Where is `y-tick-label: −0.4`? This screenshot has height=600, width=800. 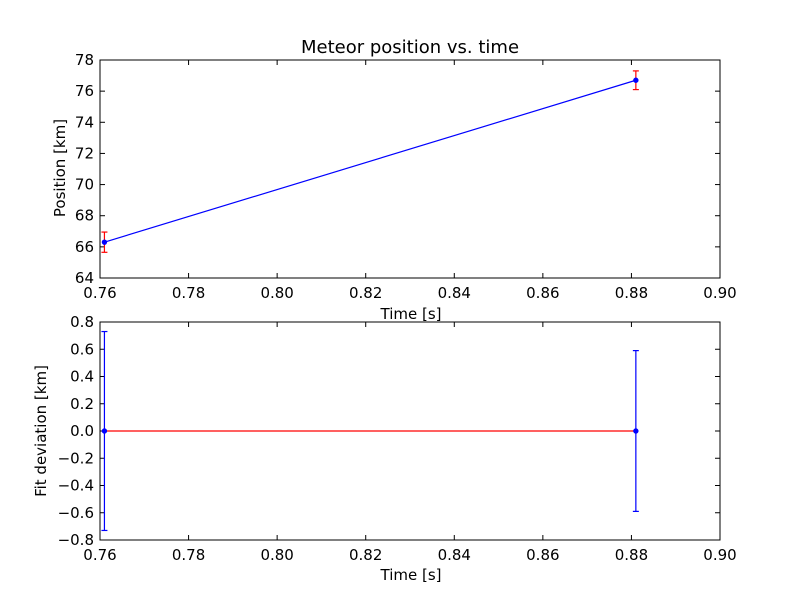 y-tick-label: −0.4 is located at coordinates (76, 486).